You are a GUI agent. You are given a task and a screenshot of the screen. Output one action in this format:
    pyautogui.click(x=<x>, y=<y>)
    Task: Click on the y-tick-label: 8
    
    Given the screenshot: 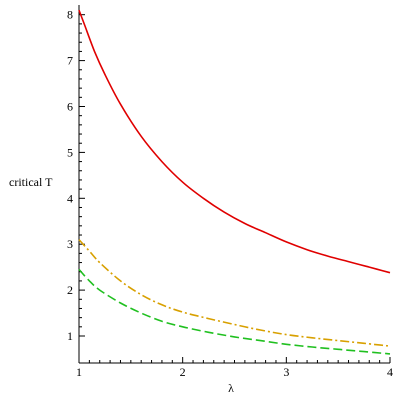 What is the action you would take?
    pyautogui.click(x=70, y=15)
    